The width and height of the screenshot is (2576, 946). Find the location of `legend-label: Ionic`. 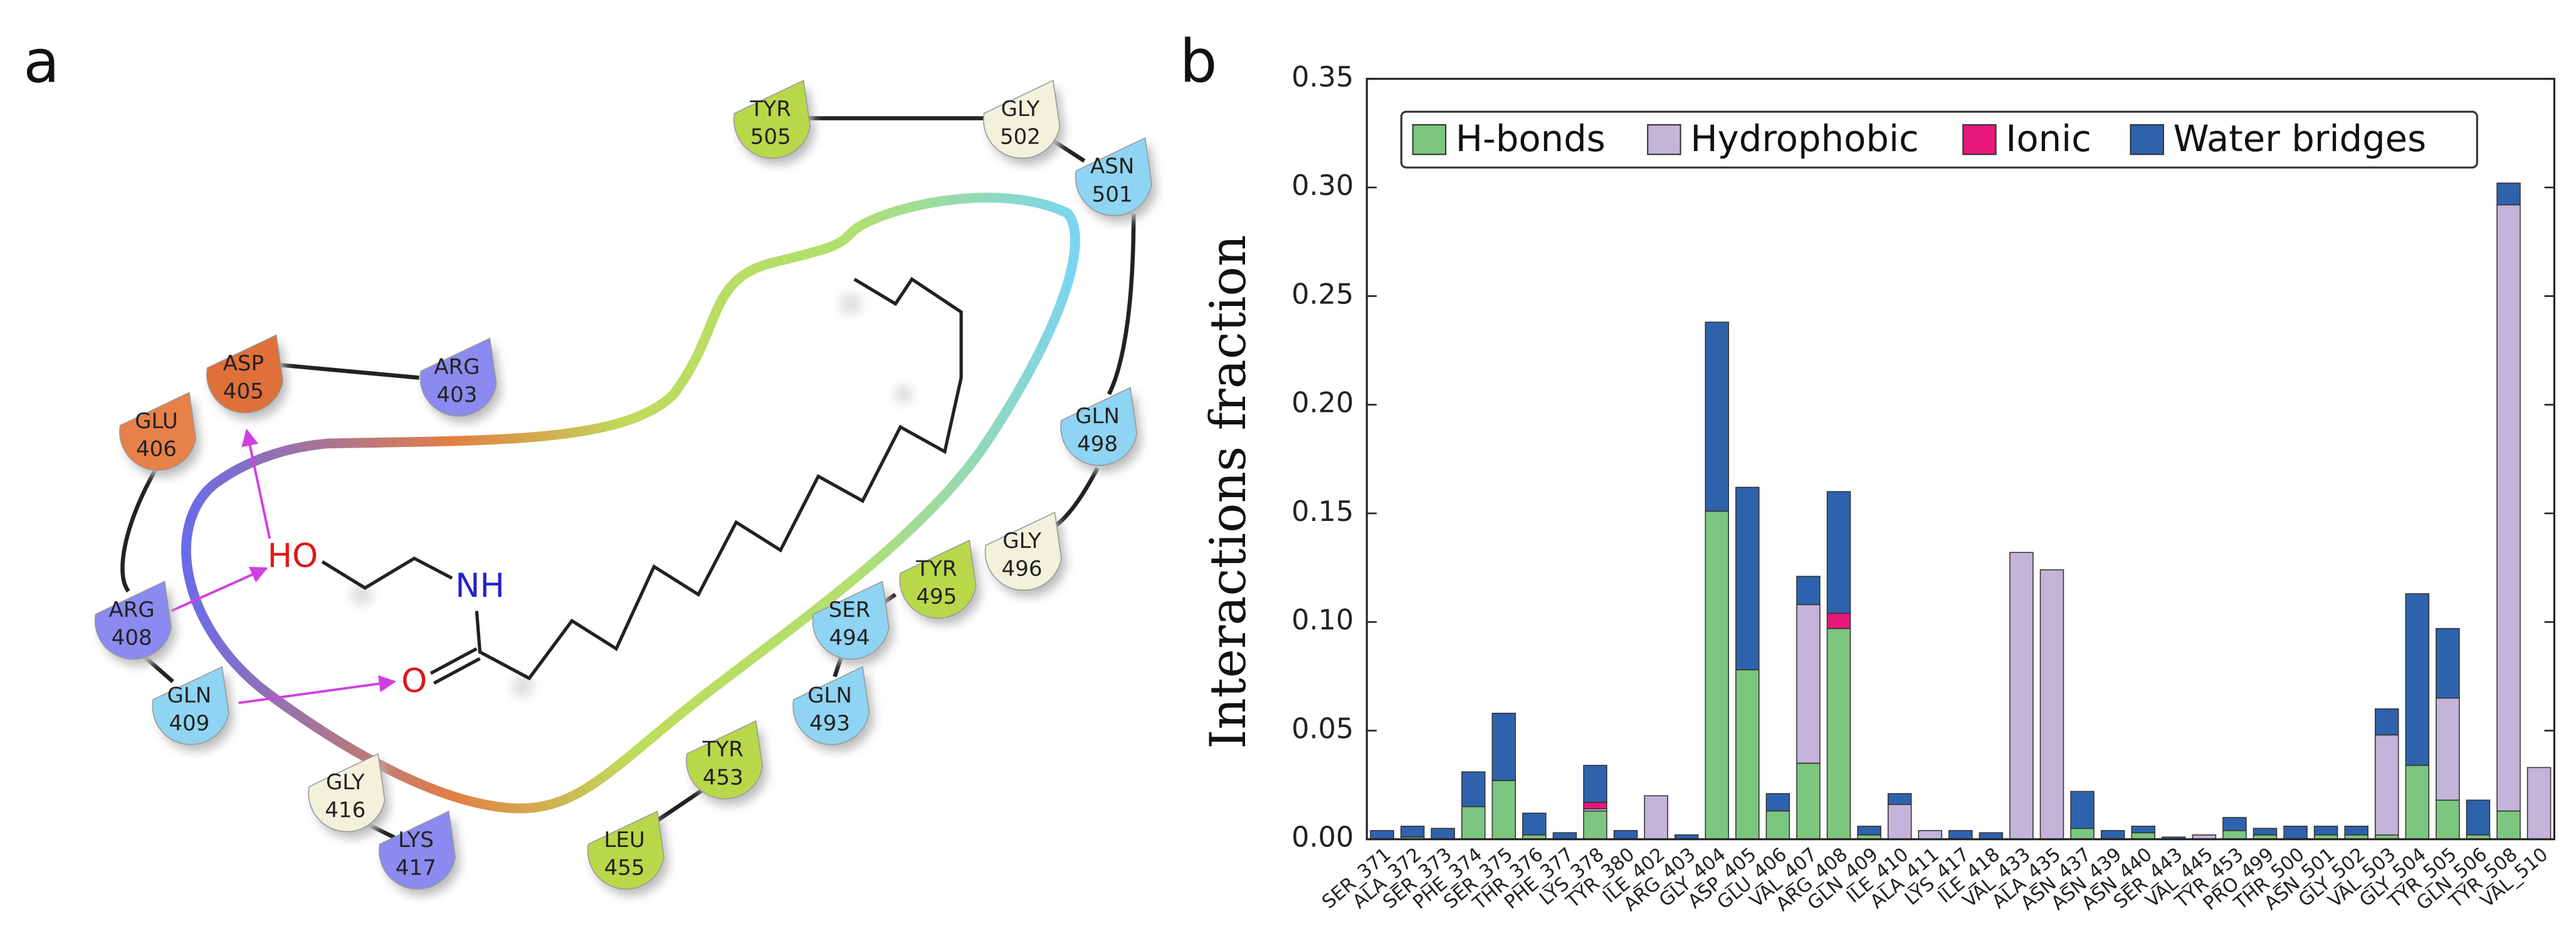

legend-label: Ionic is located at coordinates (2048, 139).